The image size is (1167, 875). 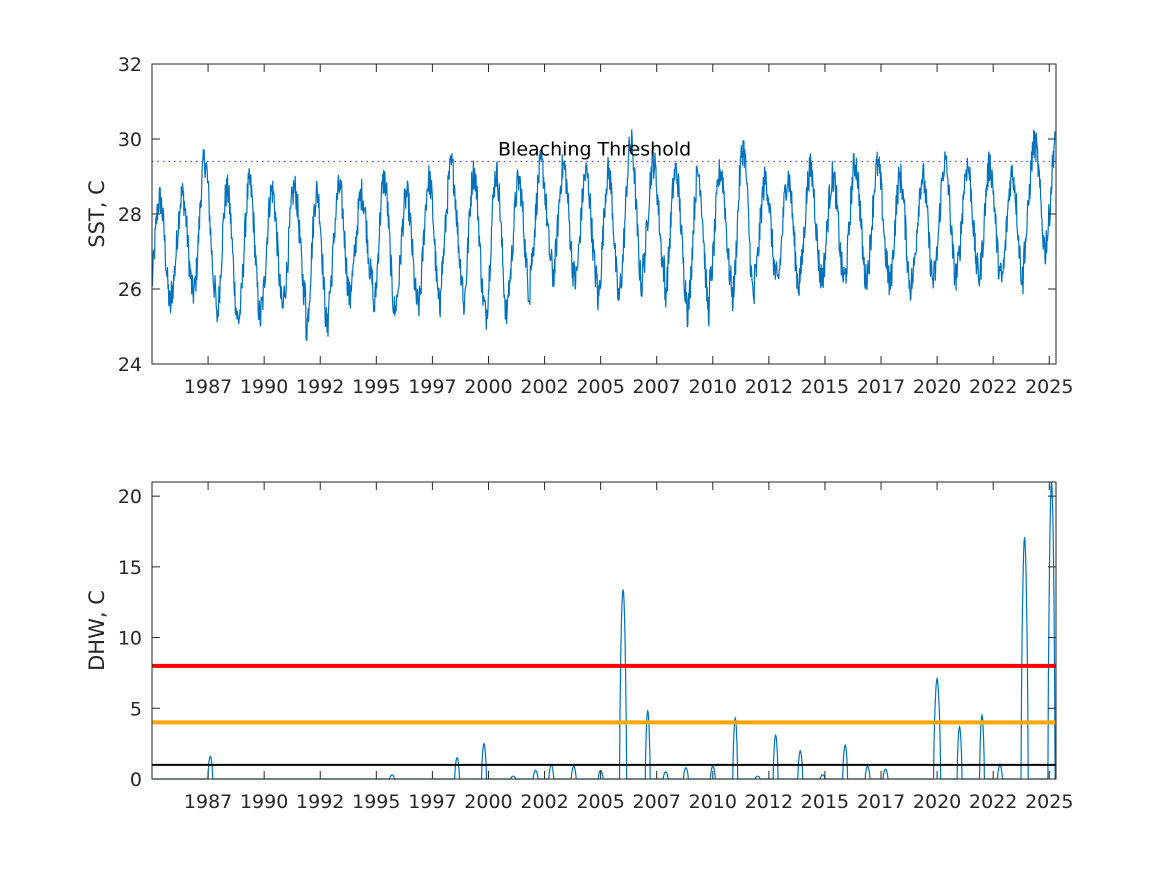 I want to click on dhw-x-tick-label: 1992, so click(x=320, y=802).